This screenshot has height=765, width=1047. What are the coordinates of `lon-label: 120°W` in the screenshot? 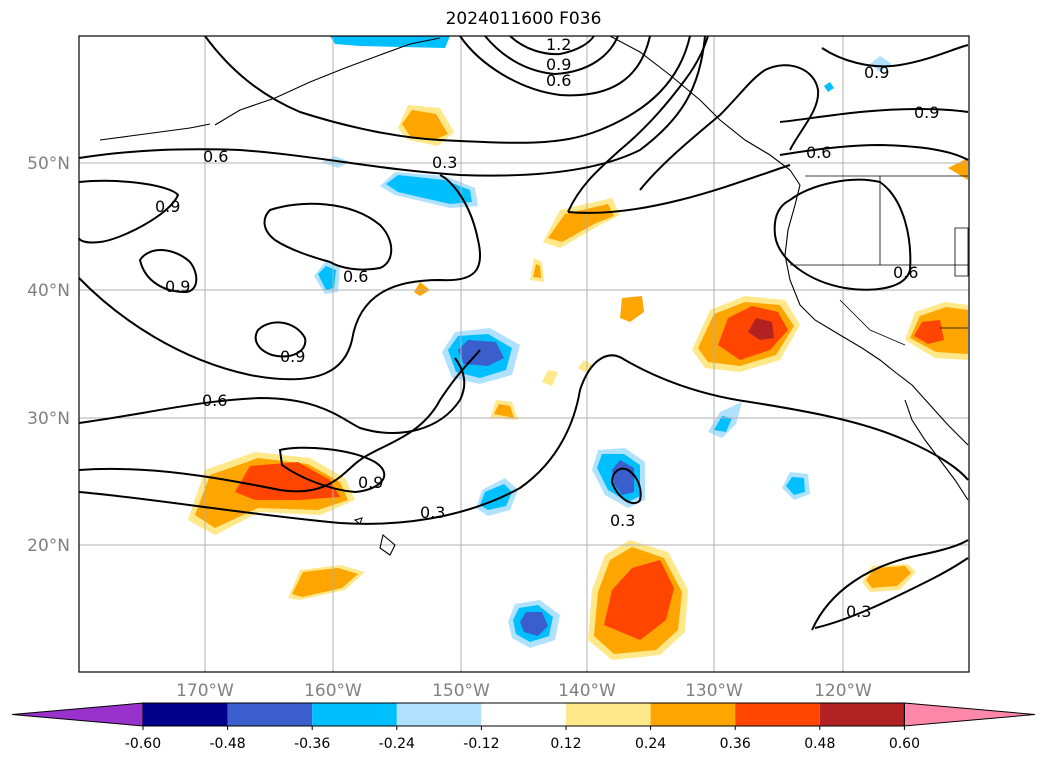 It's located at (843, 691).